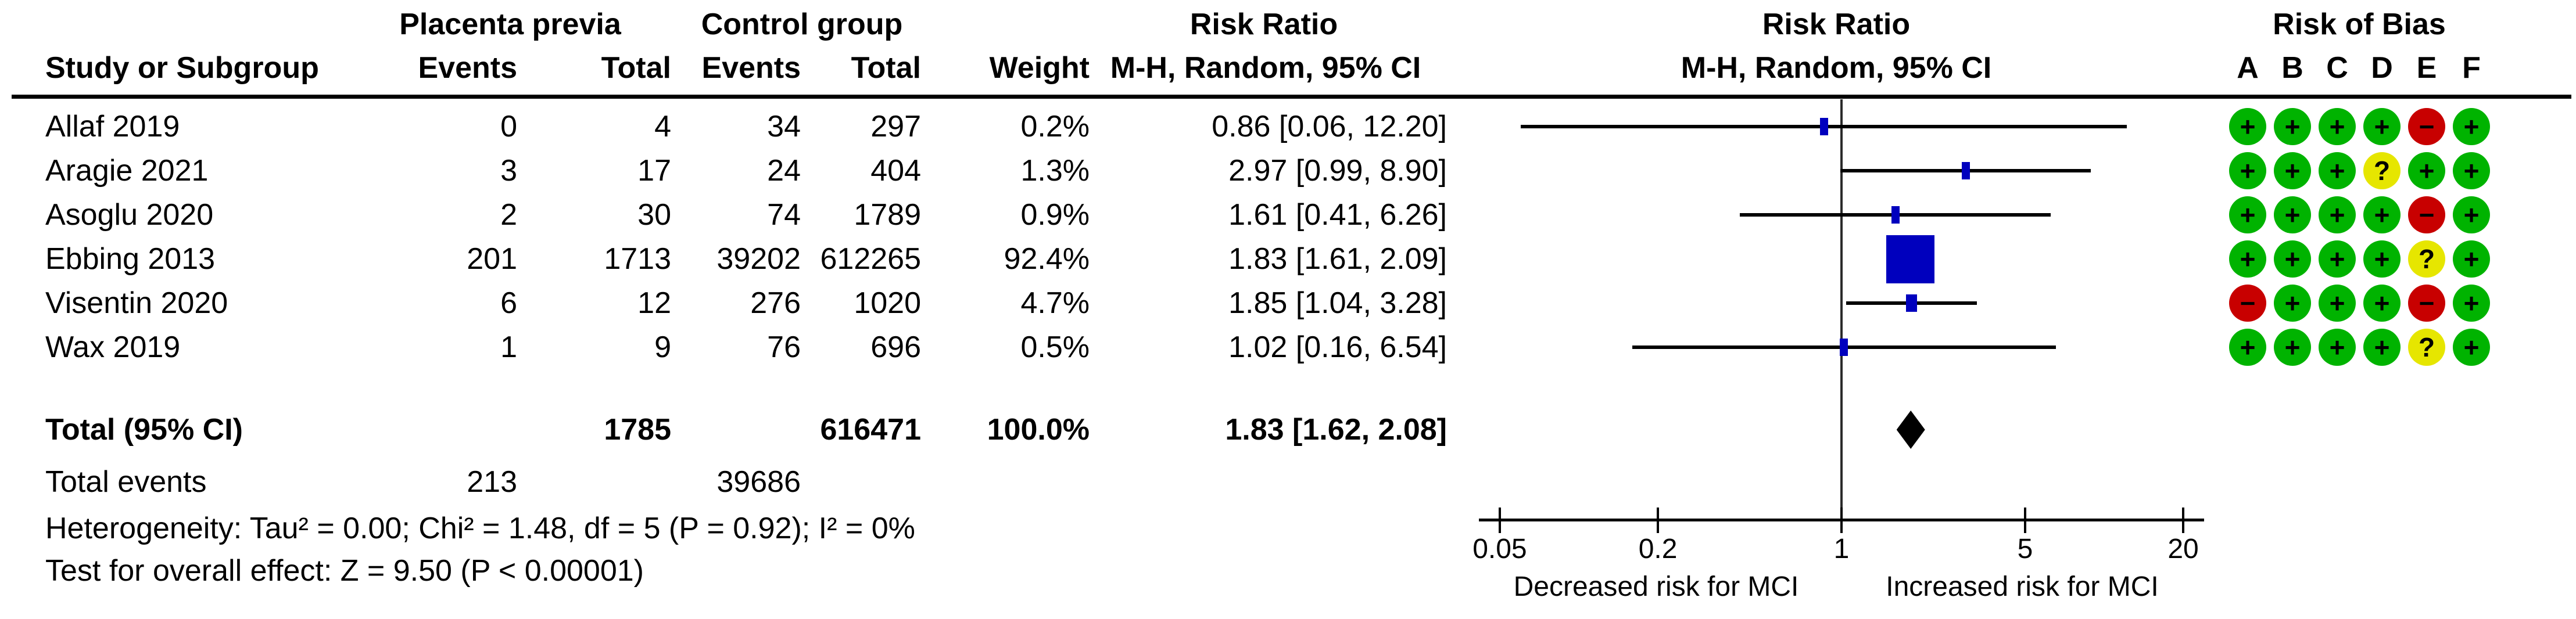 The image size is (2576, 619). What do you see at coordinates (1337, 303) in the screenshot?
I see `study-rr-ci: 1.85 [1.04, 3.28]` at bounding box center [1337, 303].